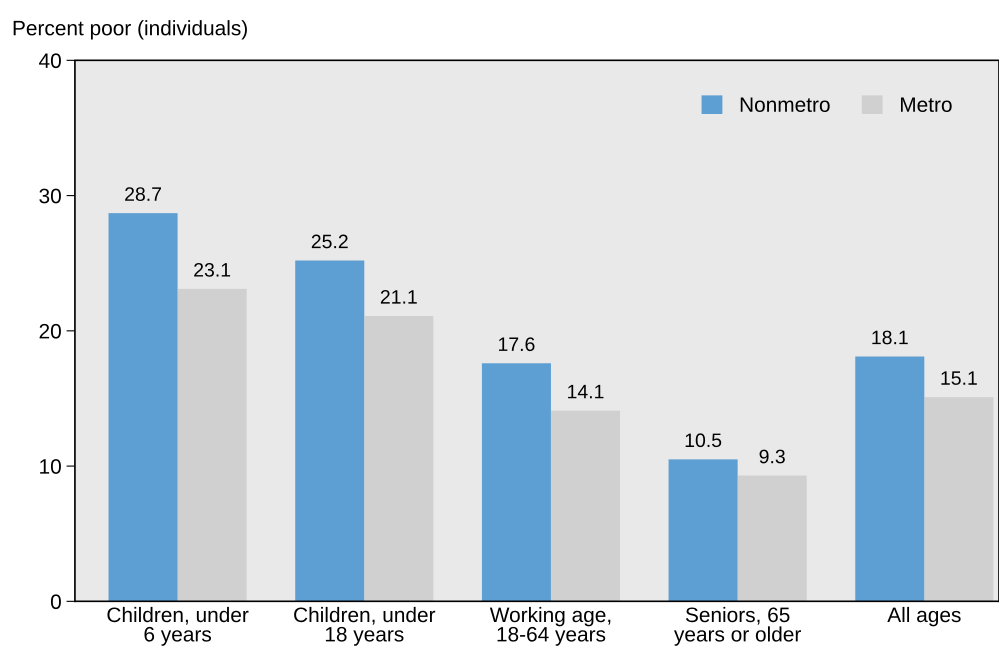 This screenshot has height=663, width=999. Describe the element at coordinates (924, 616) in the screenshot. I see `x-tick-label: All ages` at that location.